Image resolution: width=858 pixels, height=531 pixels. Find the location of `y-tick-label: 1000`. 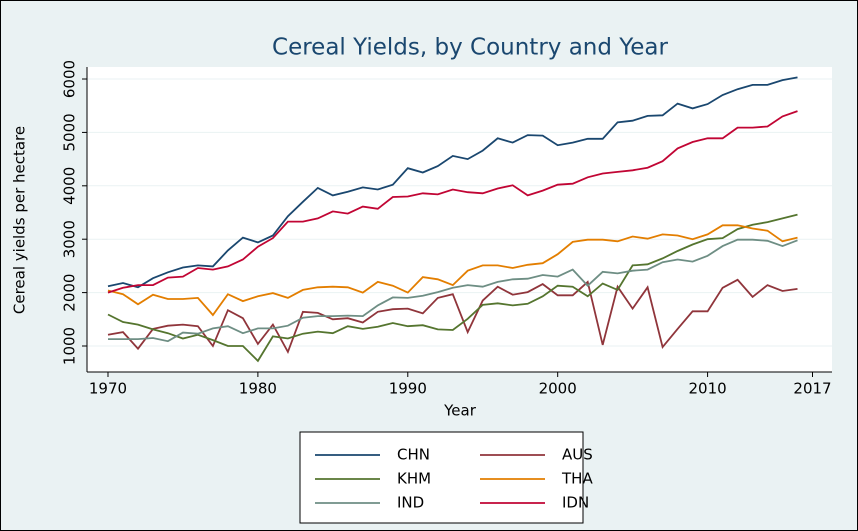

y-tick-label: 1000 is located at coordinates (70, 346).